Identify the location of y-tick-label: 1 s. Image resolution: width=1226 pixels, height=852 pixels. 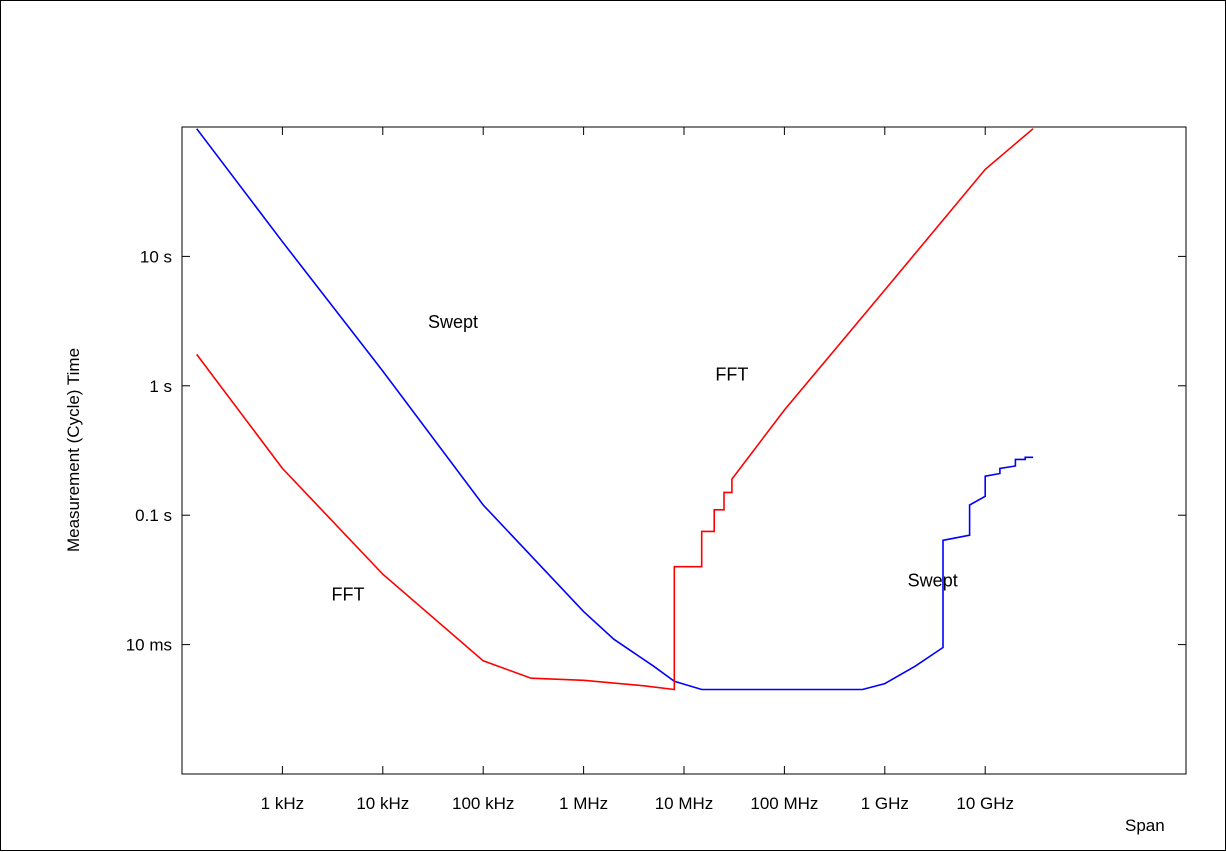
(160, 386).